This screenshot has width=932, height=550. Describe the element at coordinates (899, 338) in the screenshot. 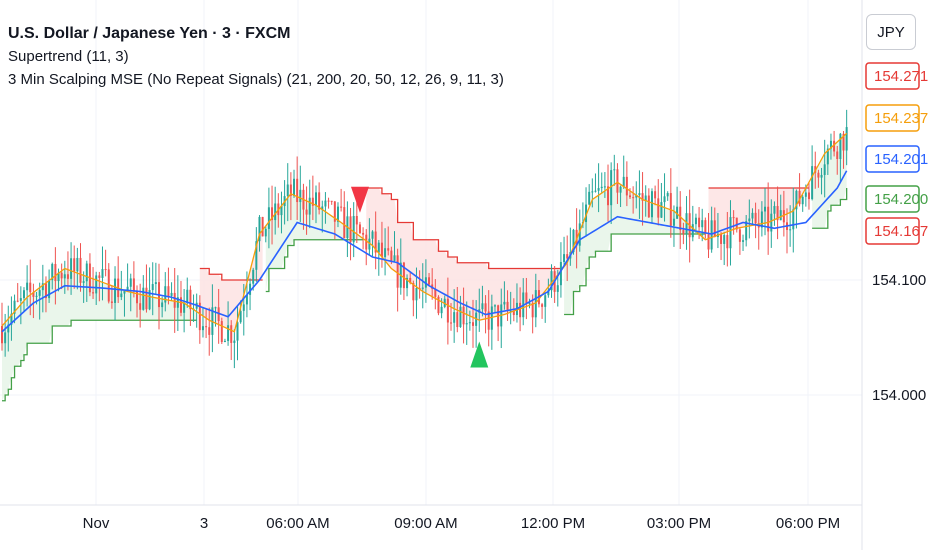

I see `price-axis: 154.100 154.000` at that location.